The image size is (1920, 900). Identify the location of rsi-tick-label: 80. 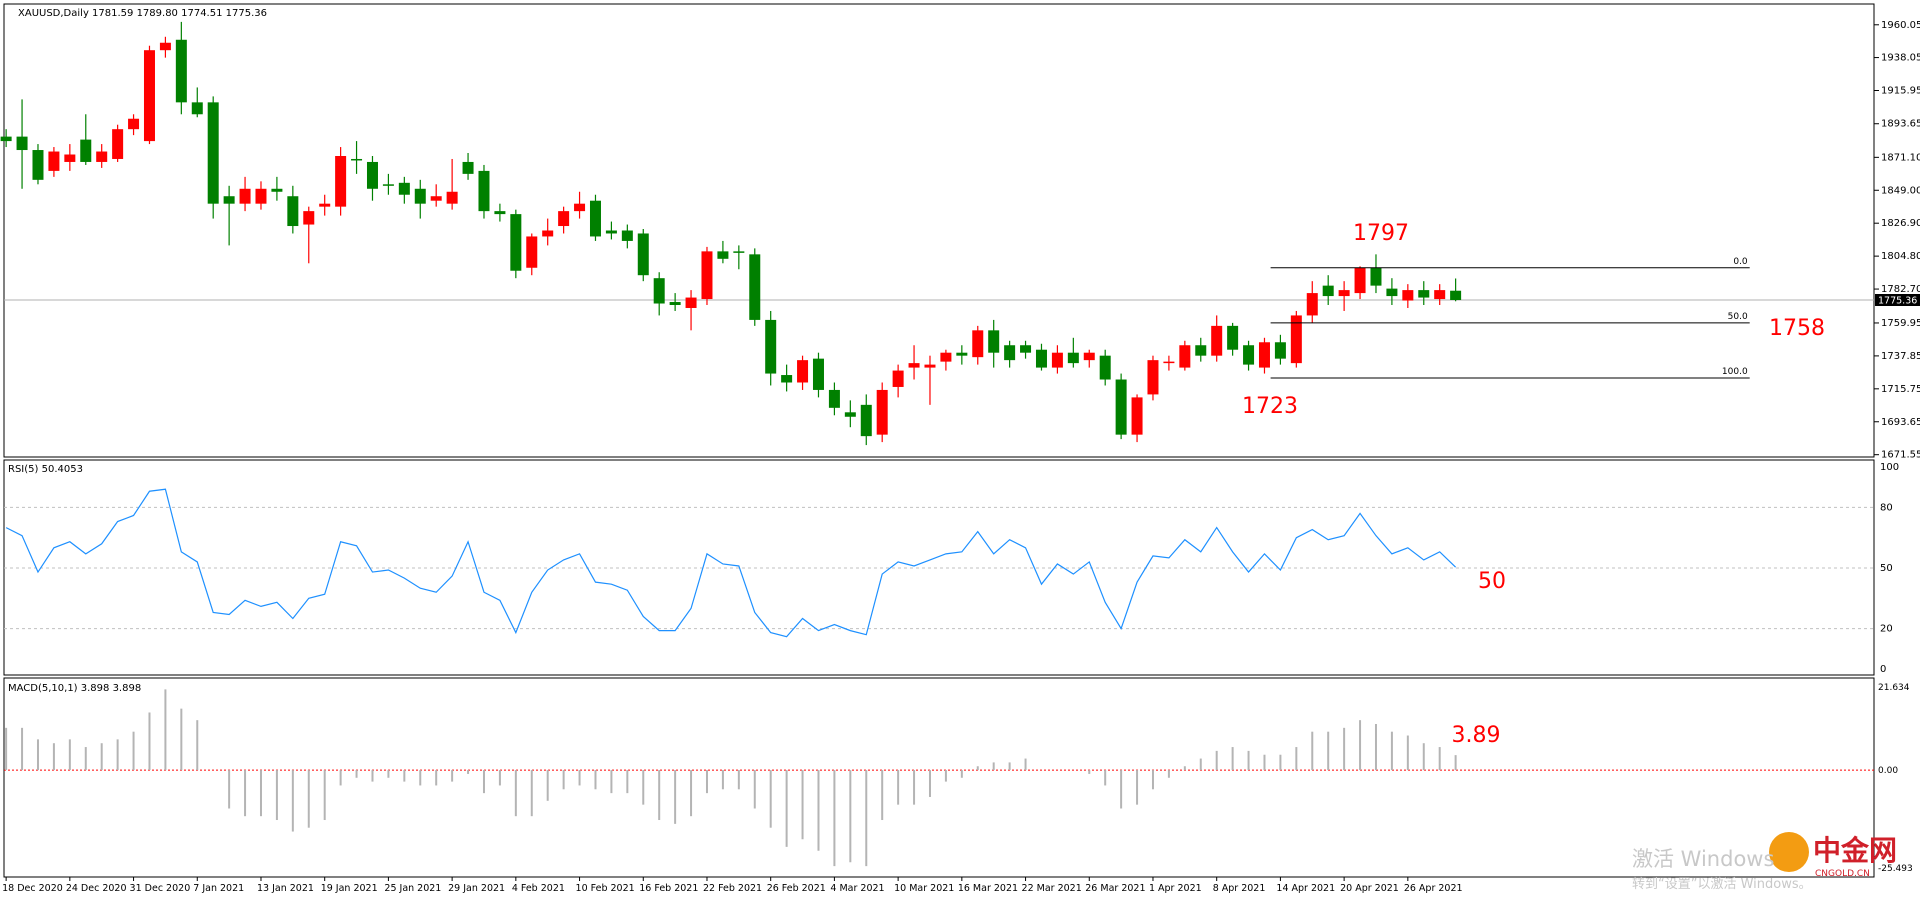
(1886, 507).